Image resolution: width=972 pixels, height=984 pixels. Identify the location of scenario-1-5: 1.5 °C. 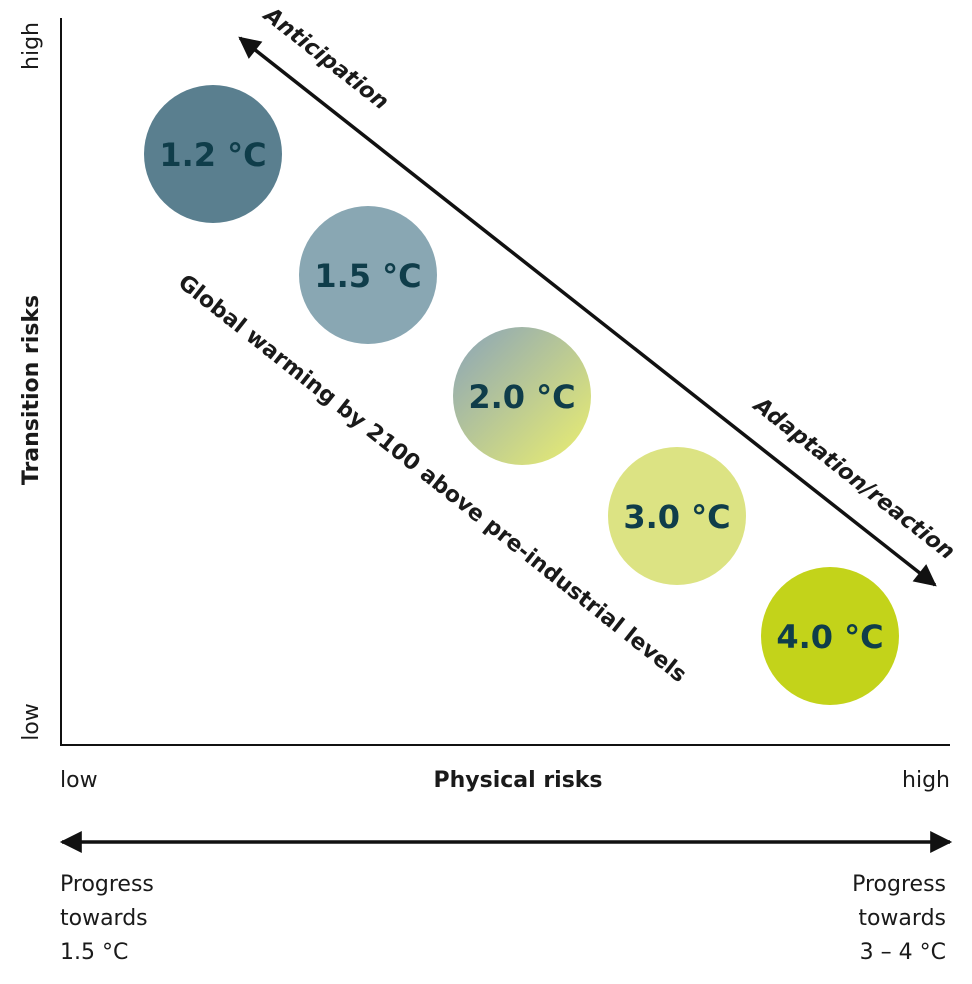
(368, 275).